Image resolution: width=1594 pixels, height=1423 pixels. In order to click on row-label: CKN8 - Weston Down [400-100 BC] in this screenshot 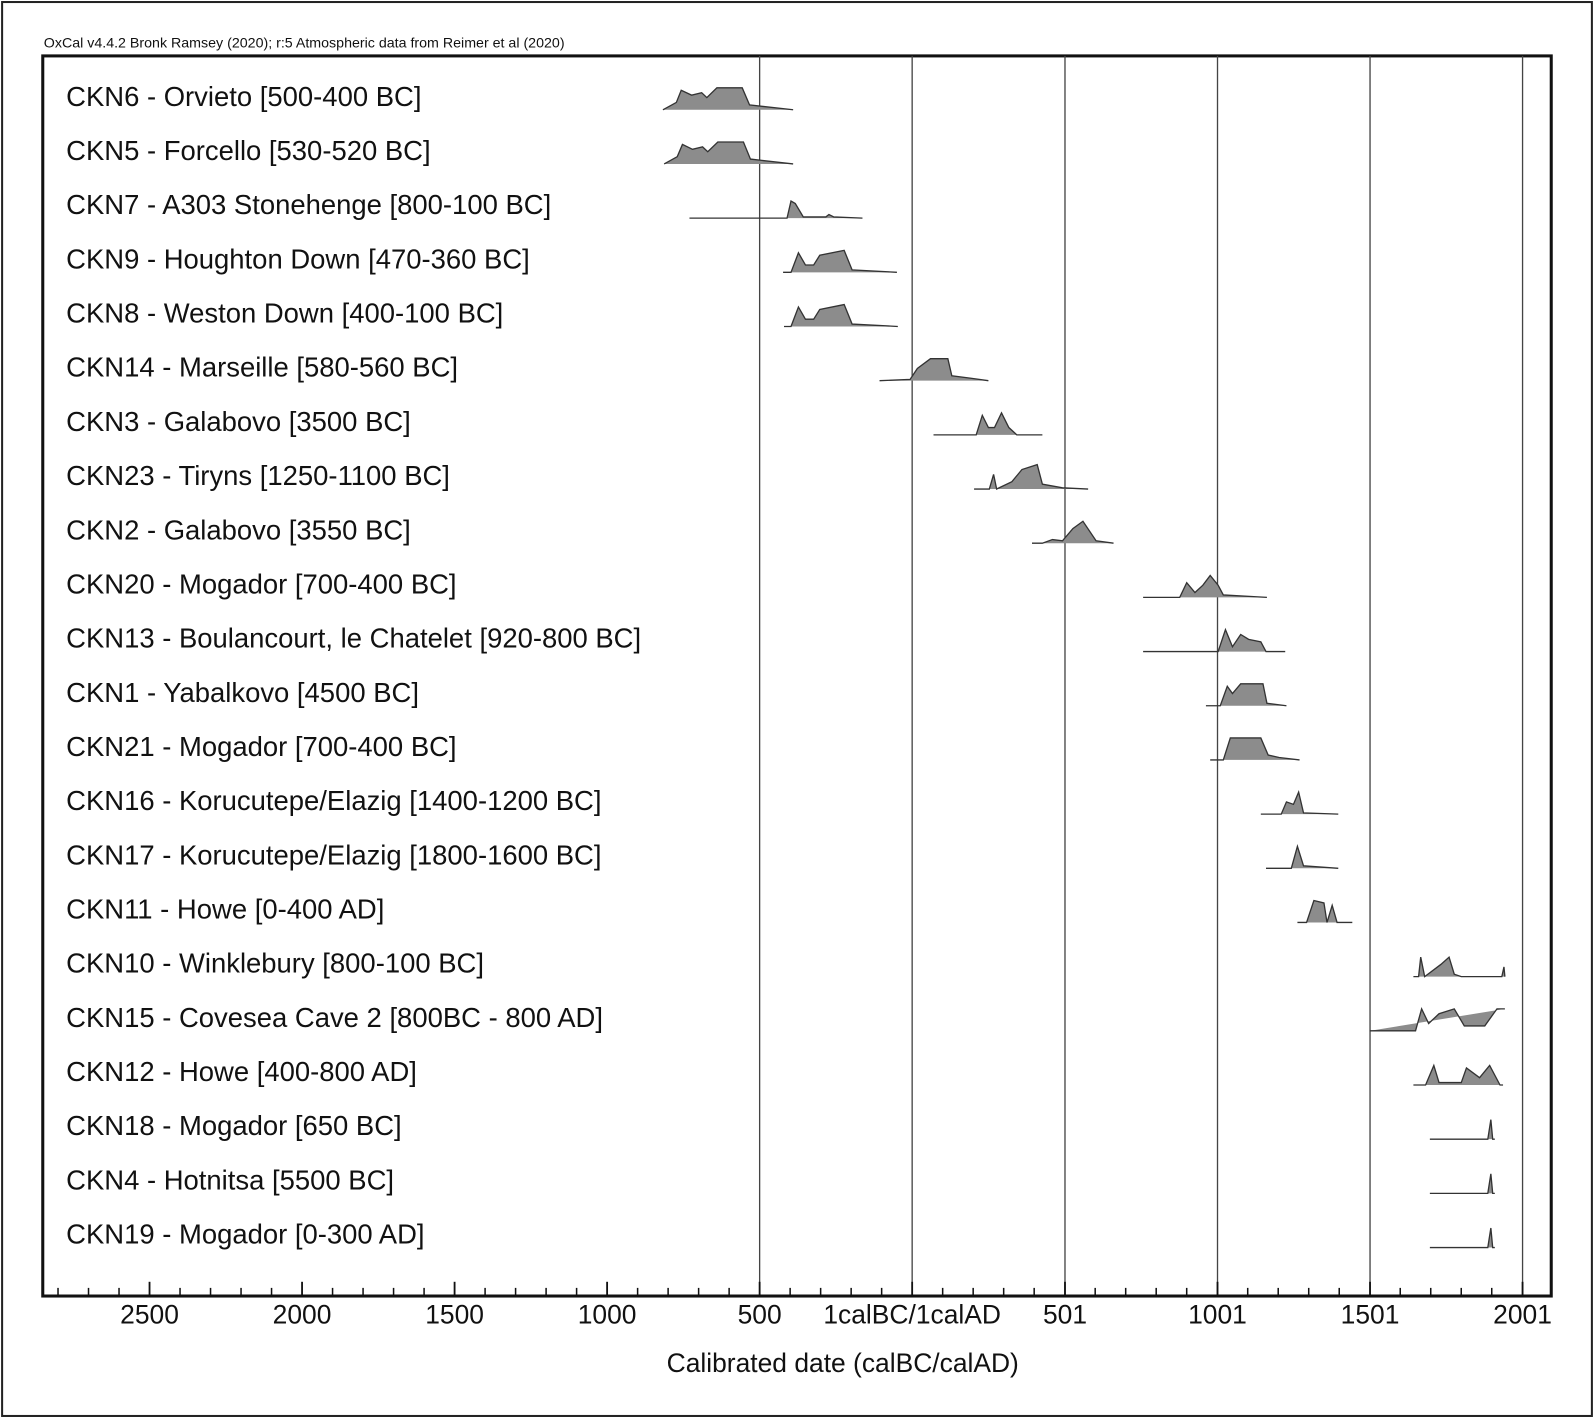, I will do `click(284, 313)`.